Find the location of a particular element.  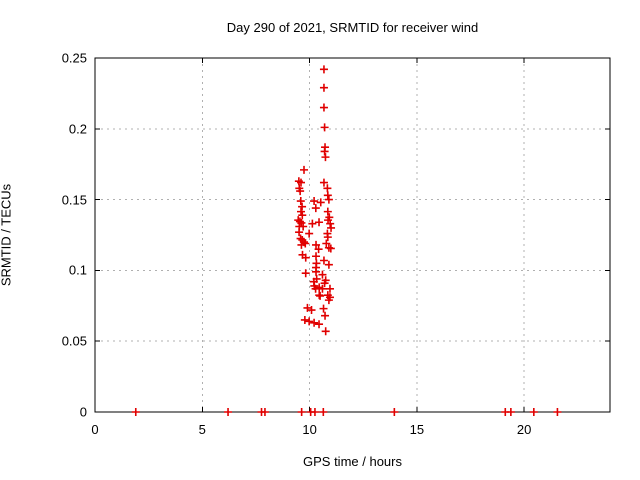

y-tick-label: 0.05 is located at coordinates (74, 341).